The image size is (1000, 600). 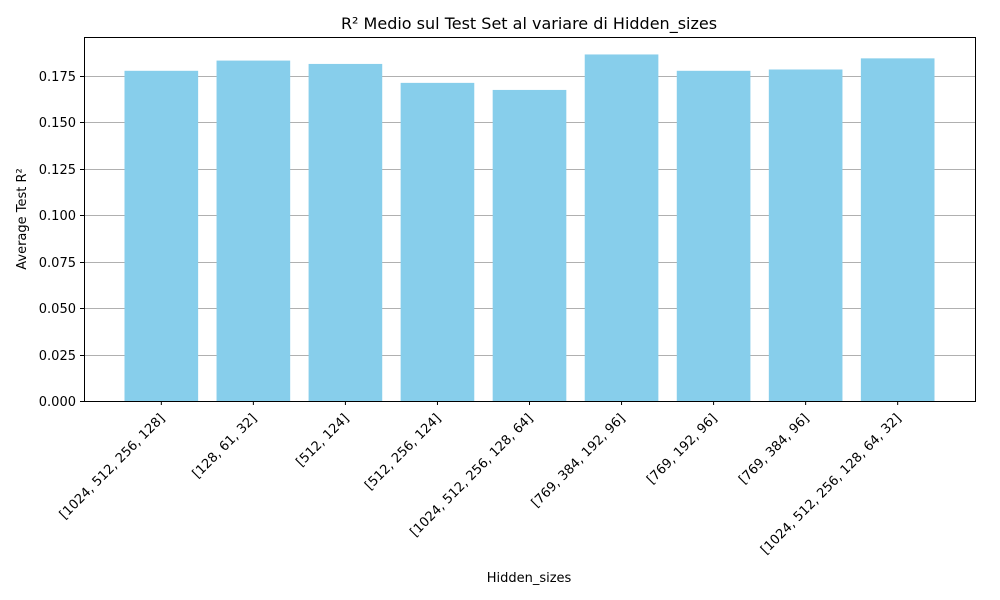 What do you see at coordinates (57, 123) in the screenshot?
I see `y-tick-label: 0.150` at bounding box center [57, 123].